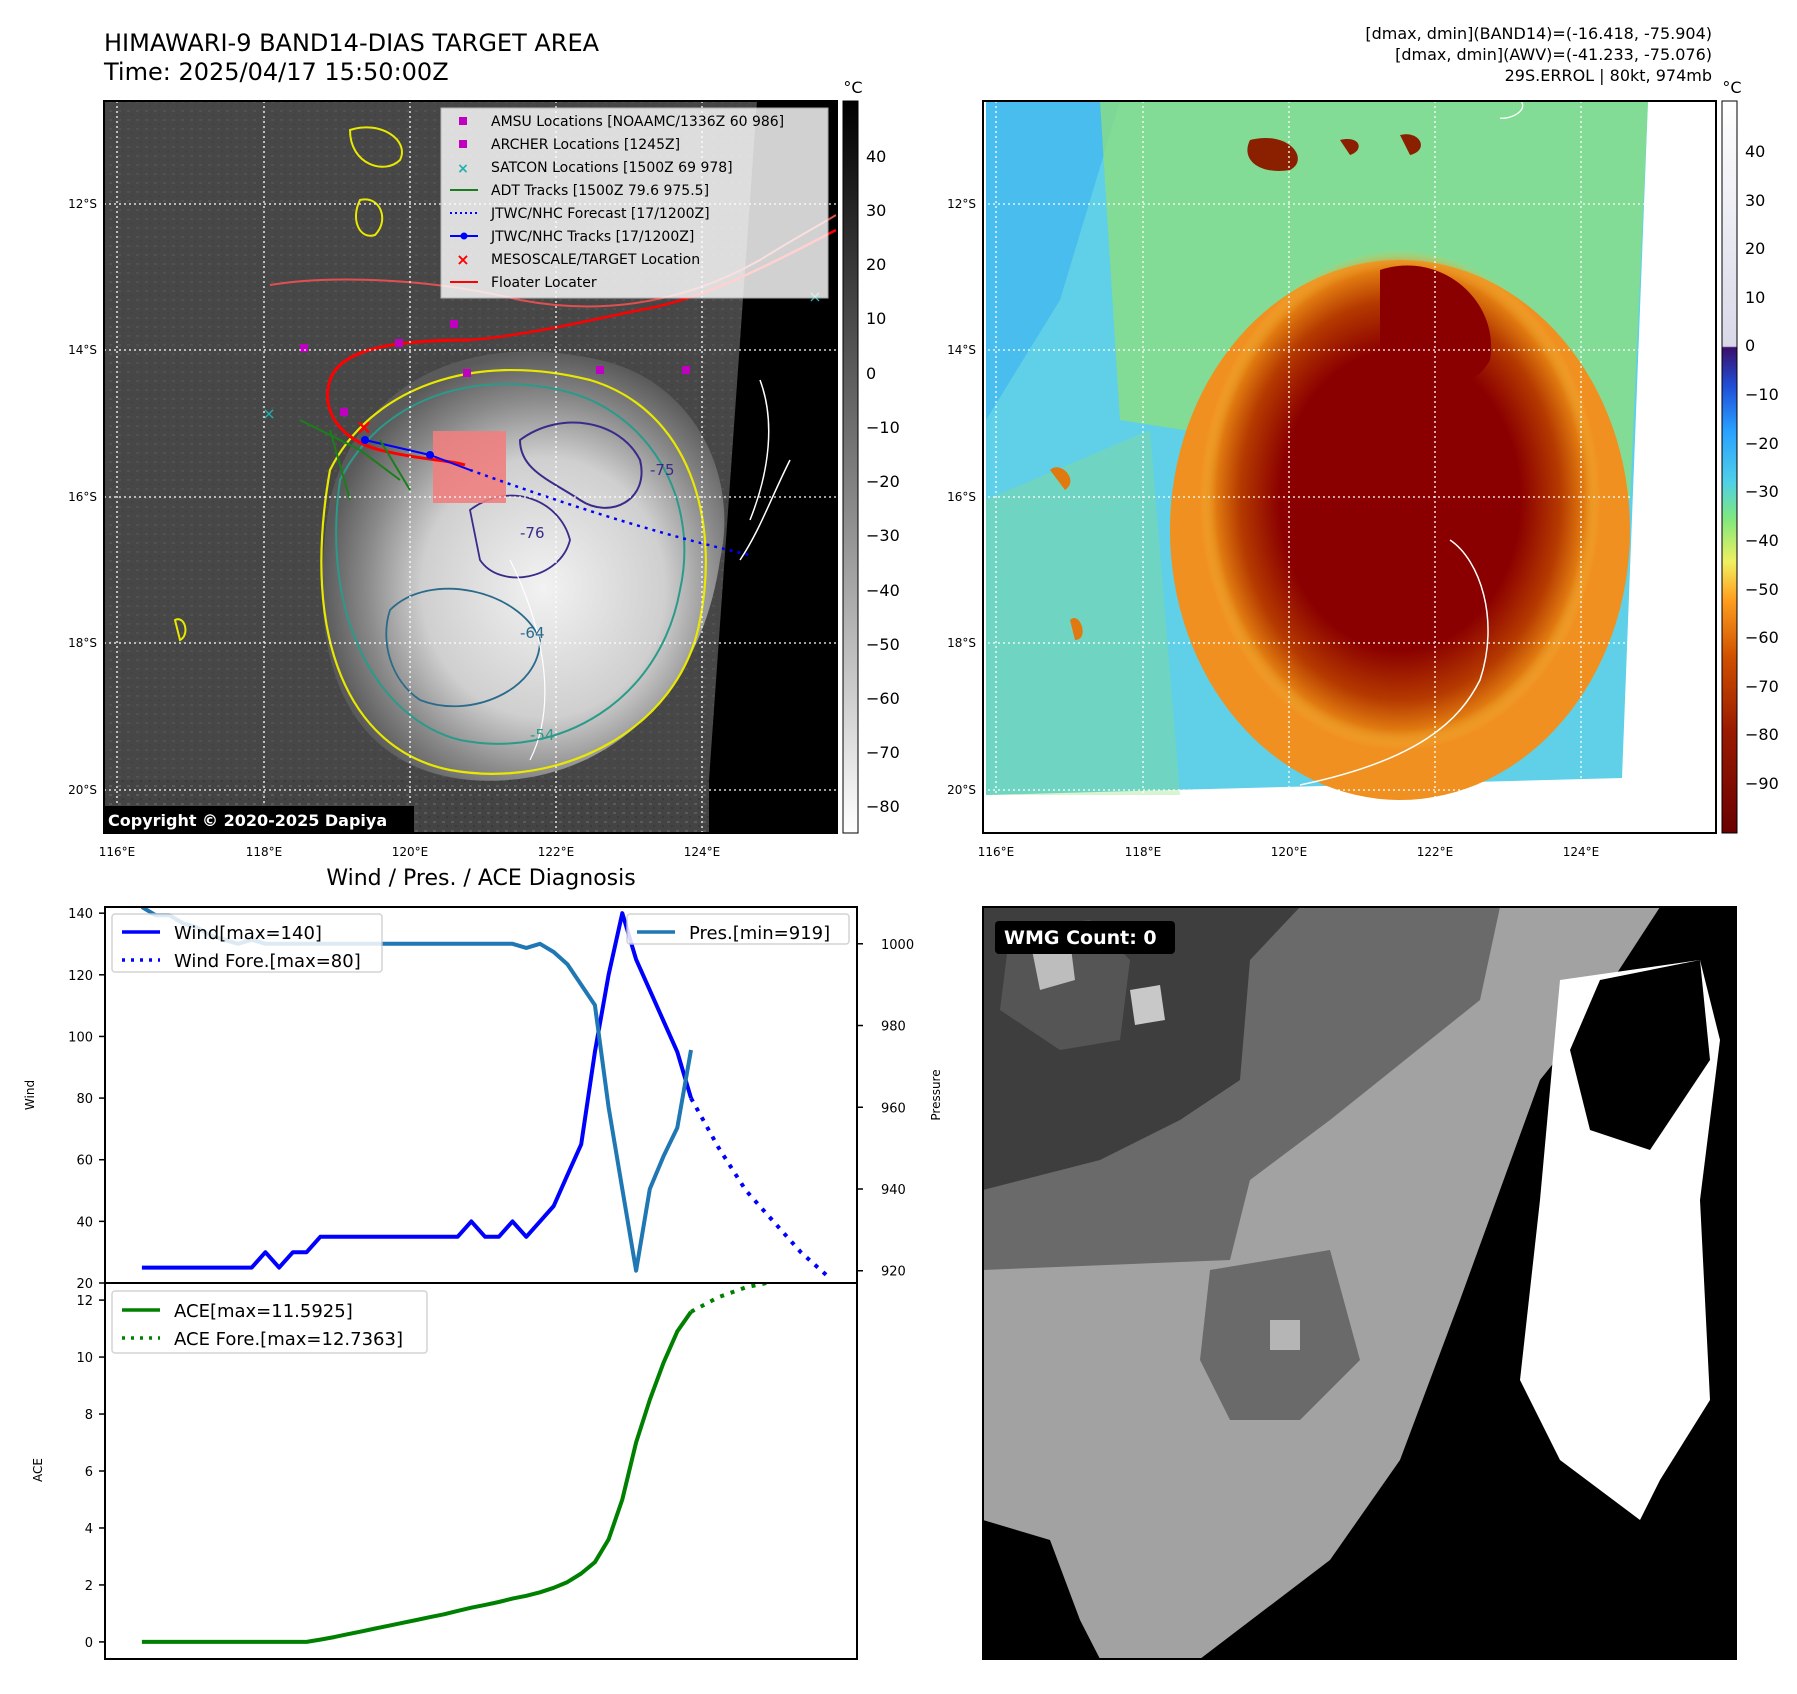 Image resolution: width=1797 pixels, height=1694 pixels. I want to click on ir-lon-118e: 118°E, so click(264, 852).